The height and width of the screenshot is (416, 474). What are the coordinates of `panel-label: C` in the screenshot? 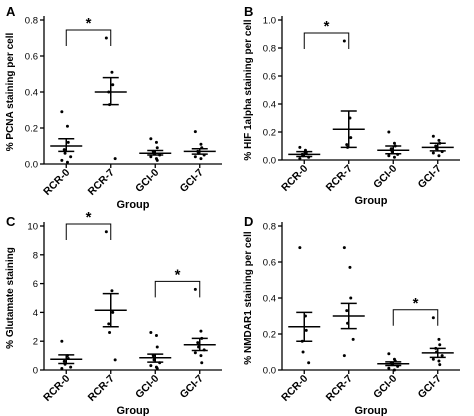 It's located at (11, 221).